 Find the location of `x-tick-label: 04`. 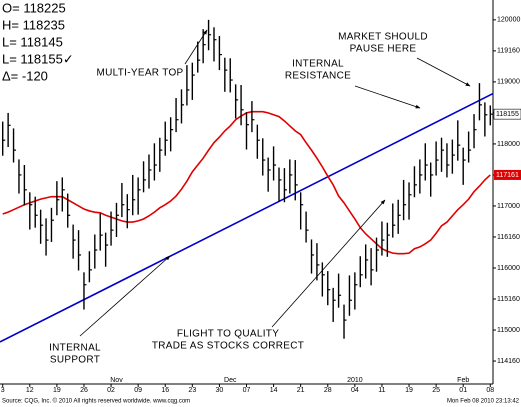

x-tick-label: 04 is located at coordinates (355, 390).